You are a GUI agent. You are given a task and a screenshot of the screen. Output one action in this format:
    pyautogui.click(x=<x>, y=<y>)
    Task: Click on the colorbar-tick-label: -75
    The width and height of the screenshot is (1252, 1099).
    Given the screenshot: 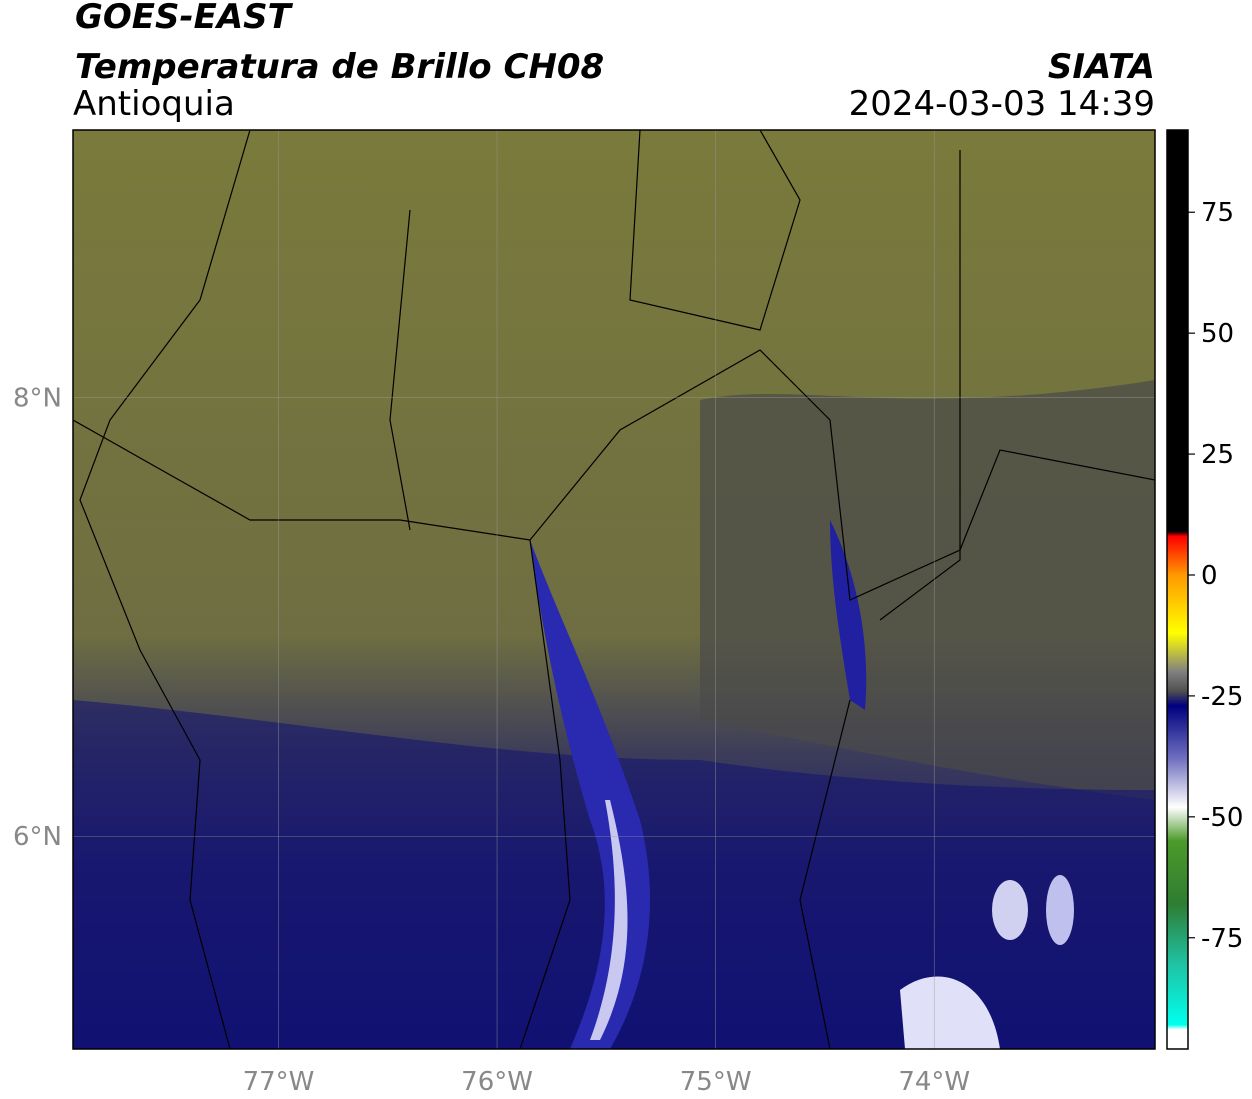 What is the action you would take?
    pyautogui.click(x=1222, y=939)
    